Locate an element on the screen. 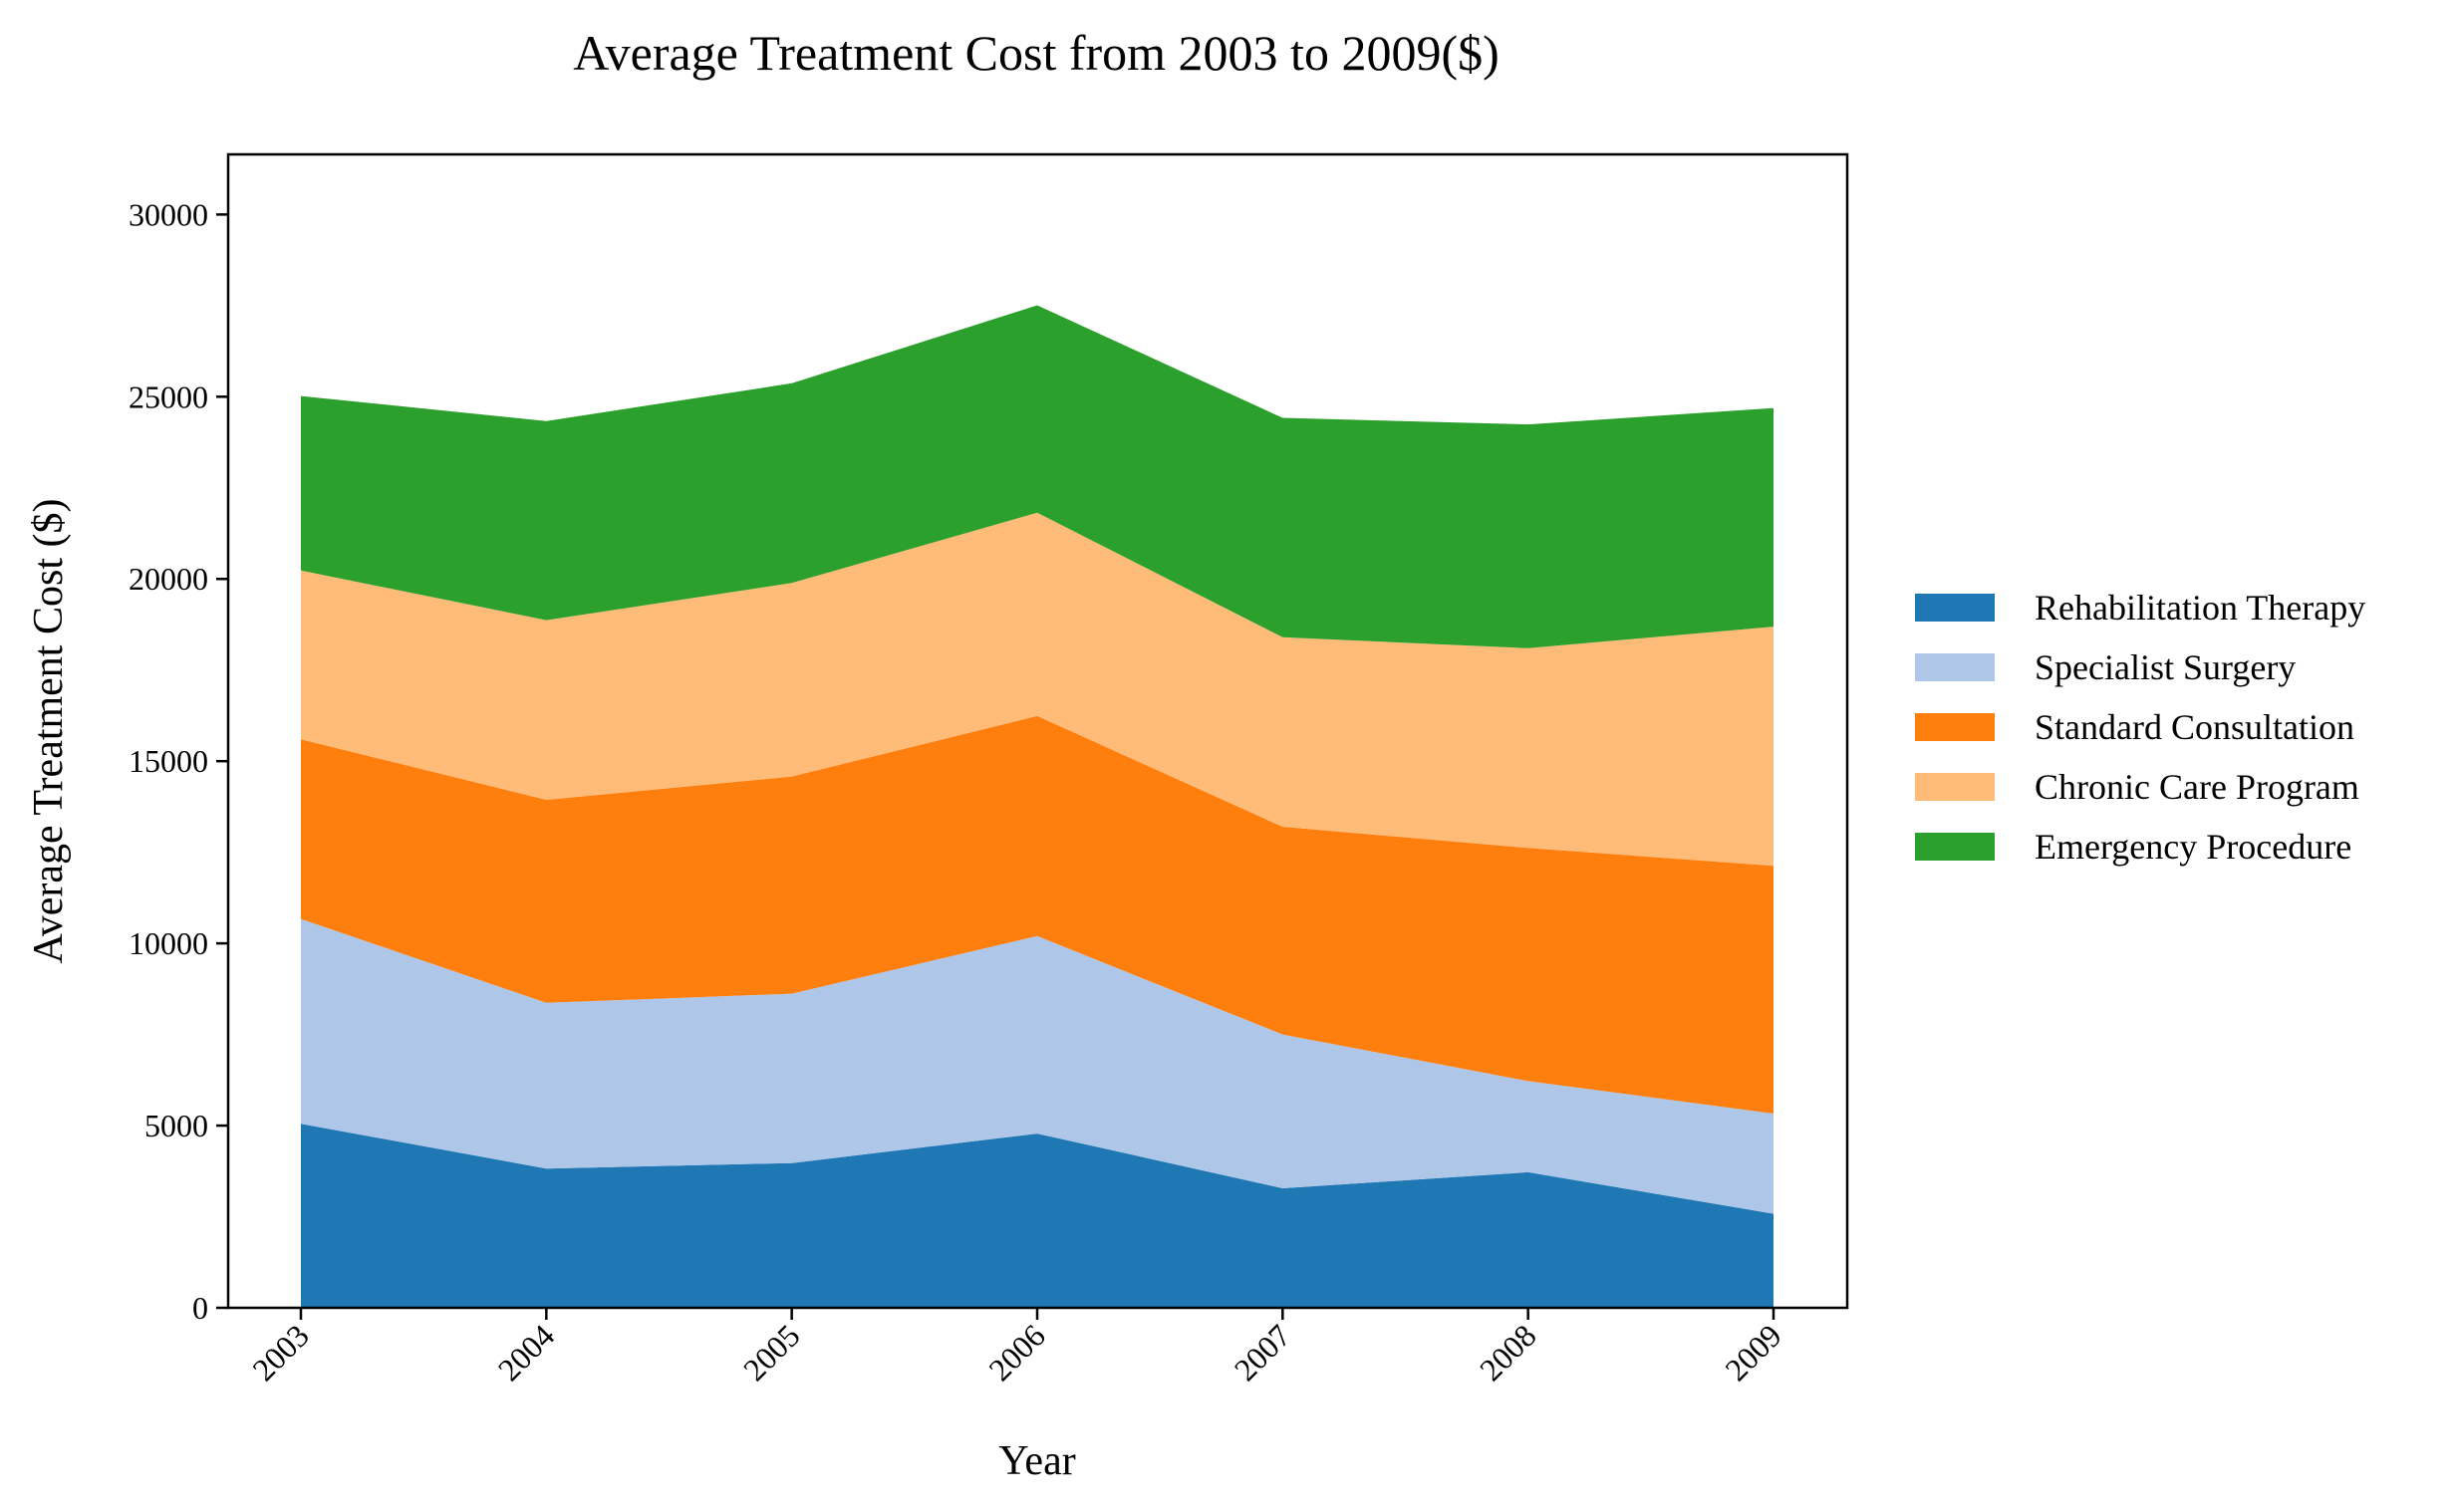 This screenshot has width=2455, height=1512. legend-label: Specialist Surgery is located at coordinates (2165, 667).